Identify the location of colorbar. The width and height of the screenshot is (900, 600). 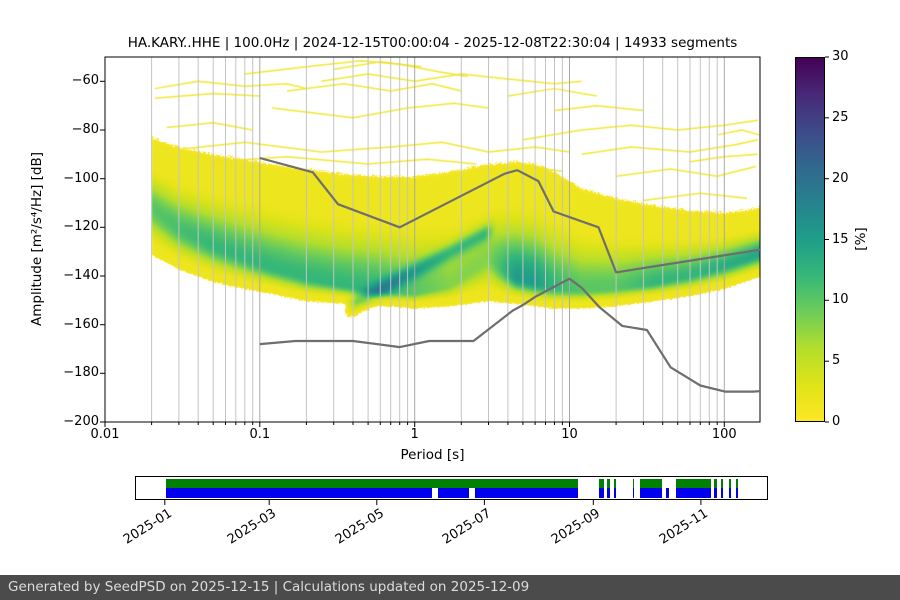
(810, 239).